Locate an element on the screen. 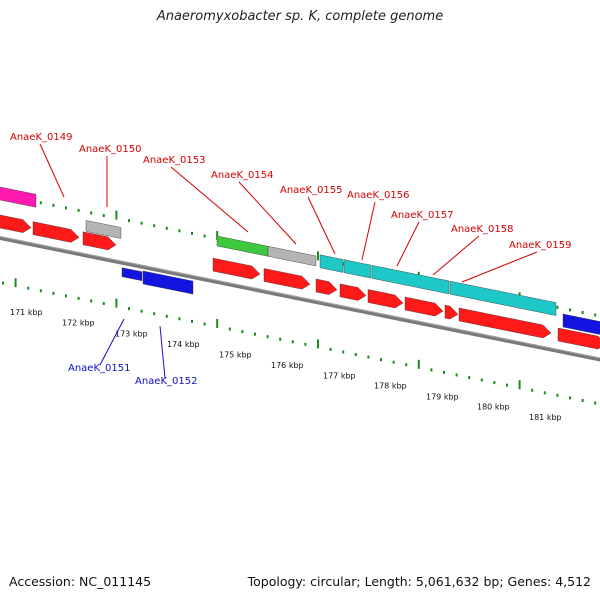  forward-gene-label: AnaeK_0159 is located at coordinates (540, 245).